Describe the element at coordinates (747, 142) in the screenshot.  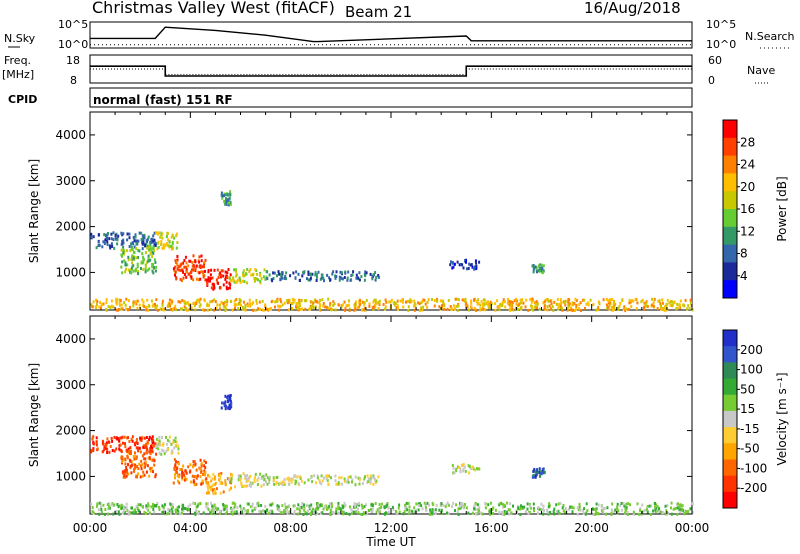
I see `power-colorbar-tick-label: 28` at that location.